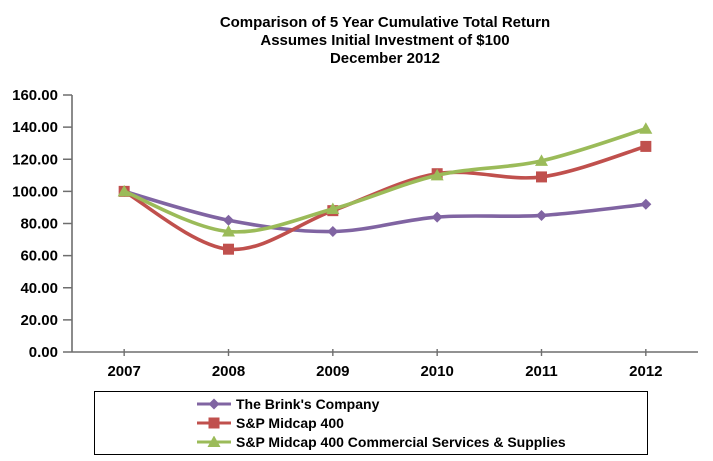  Describe the element at coordinates (228, 371) in the screenshot. I see `x-axis-tick-label: 2008` at that location.